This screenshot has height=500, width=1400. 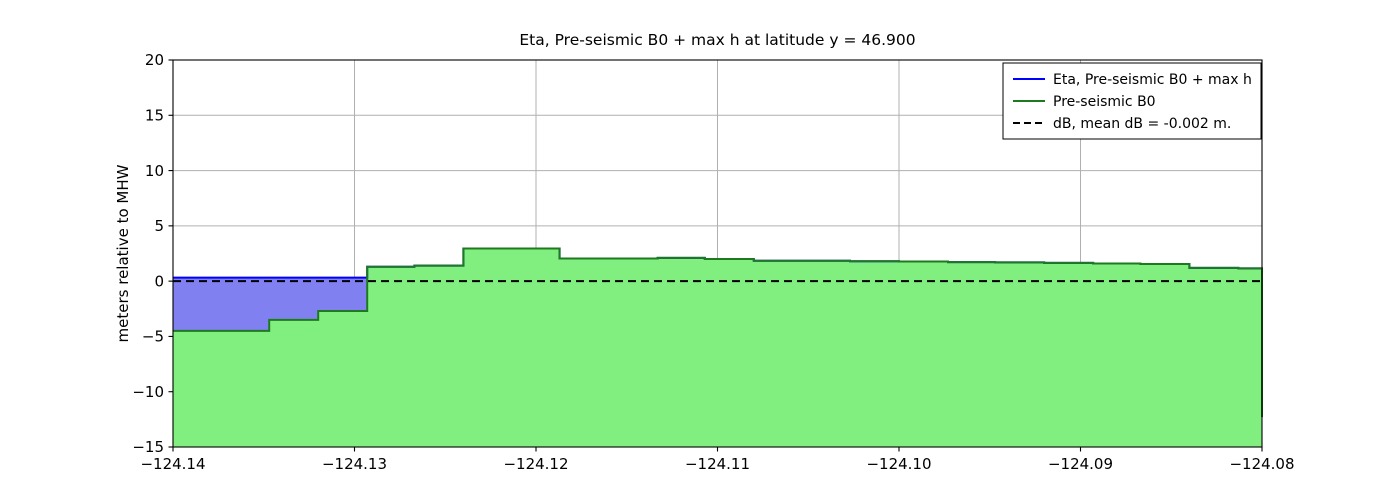 I want to click on x-tick-label: −124.14, so click(x=172, y=464).